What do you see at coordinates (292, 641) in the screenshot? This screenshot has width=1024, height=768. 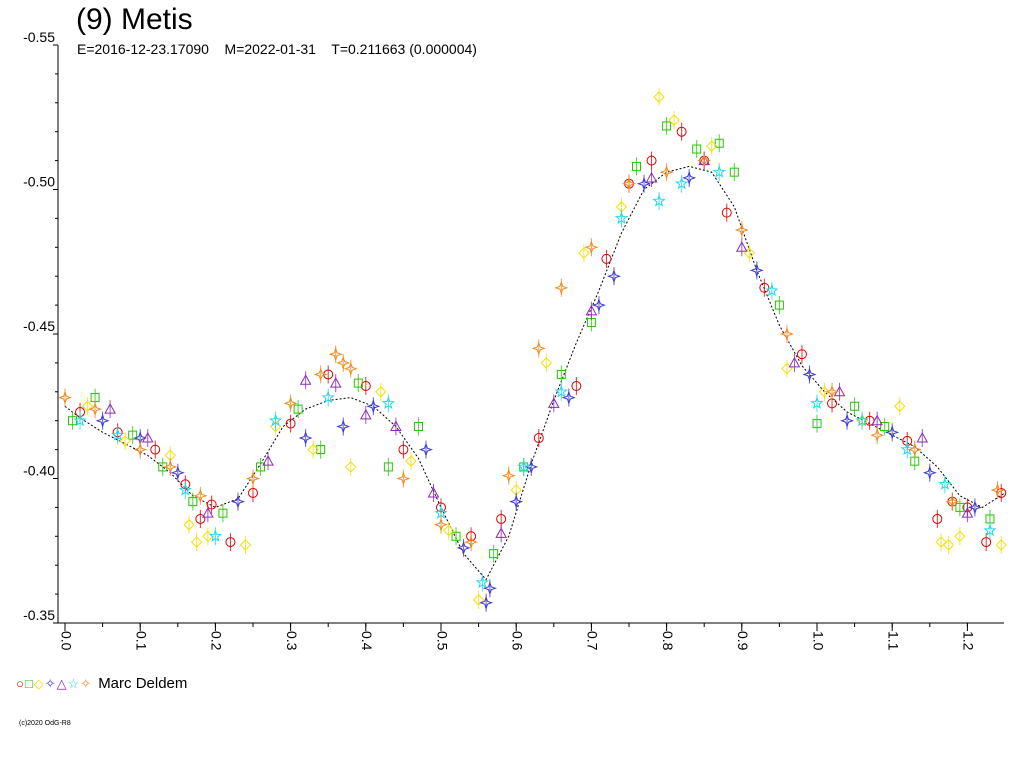 I see `x-tick-label: 0.3` at bounding box center [292, 641].